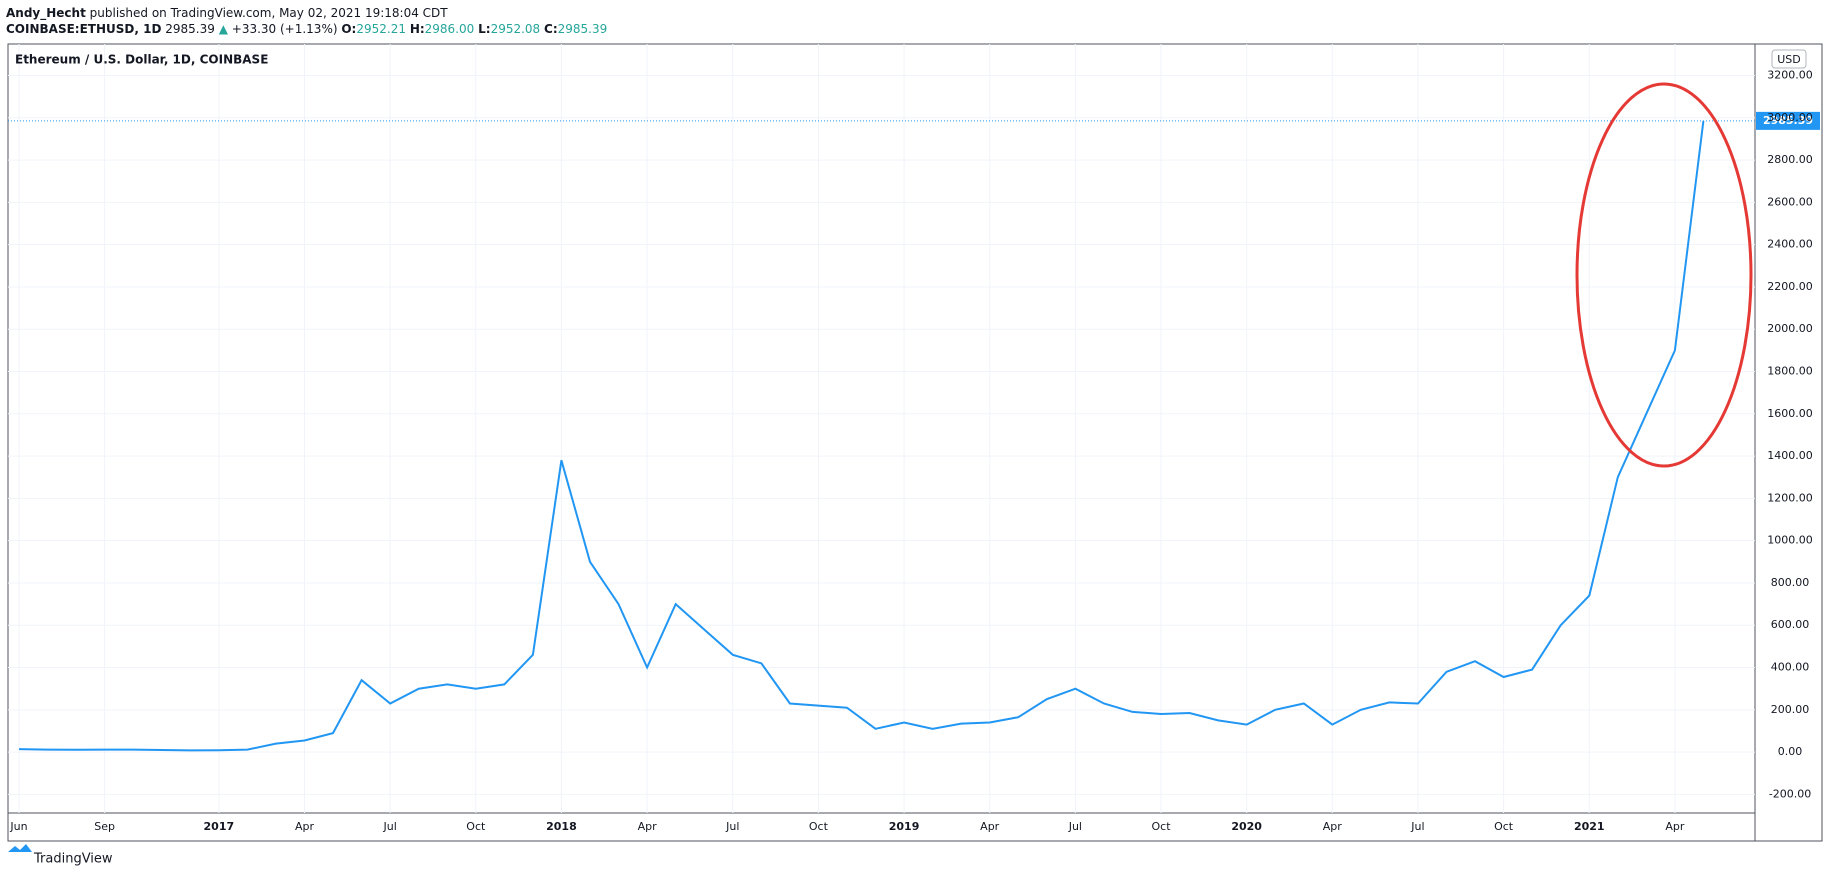 The height and width of the screenshot is (882, 1828). Describe the element at coordinates (484, 29) in the screenshot. I see `ohlc-label: L:` at that location.